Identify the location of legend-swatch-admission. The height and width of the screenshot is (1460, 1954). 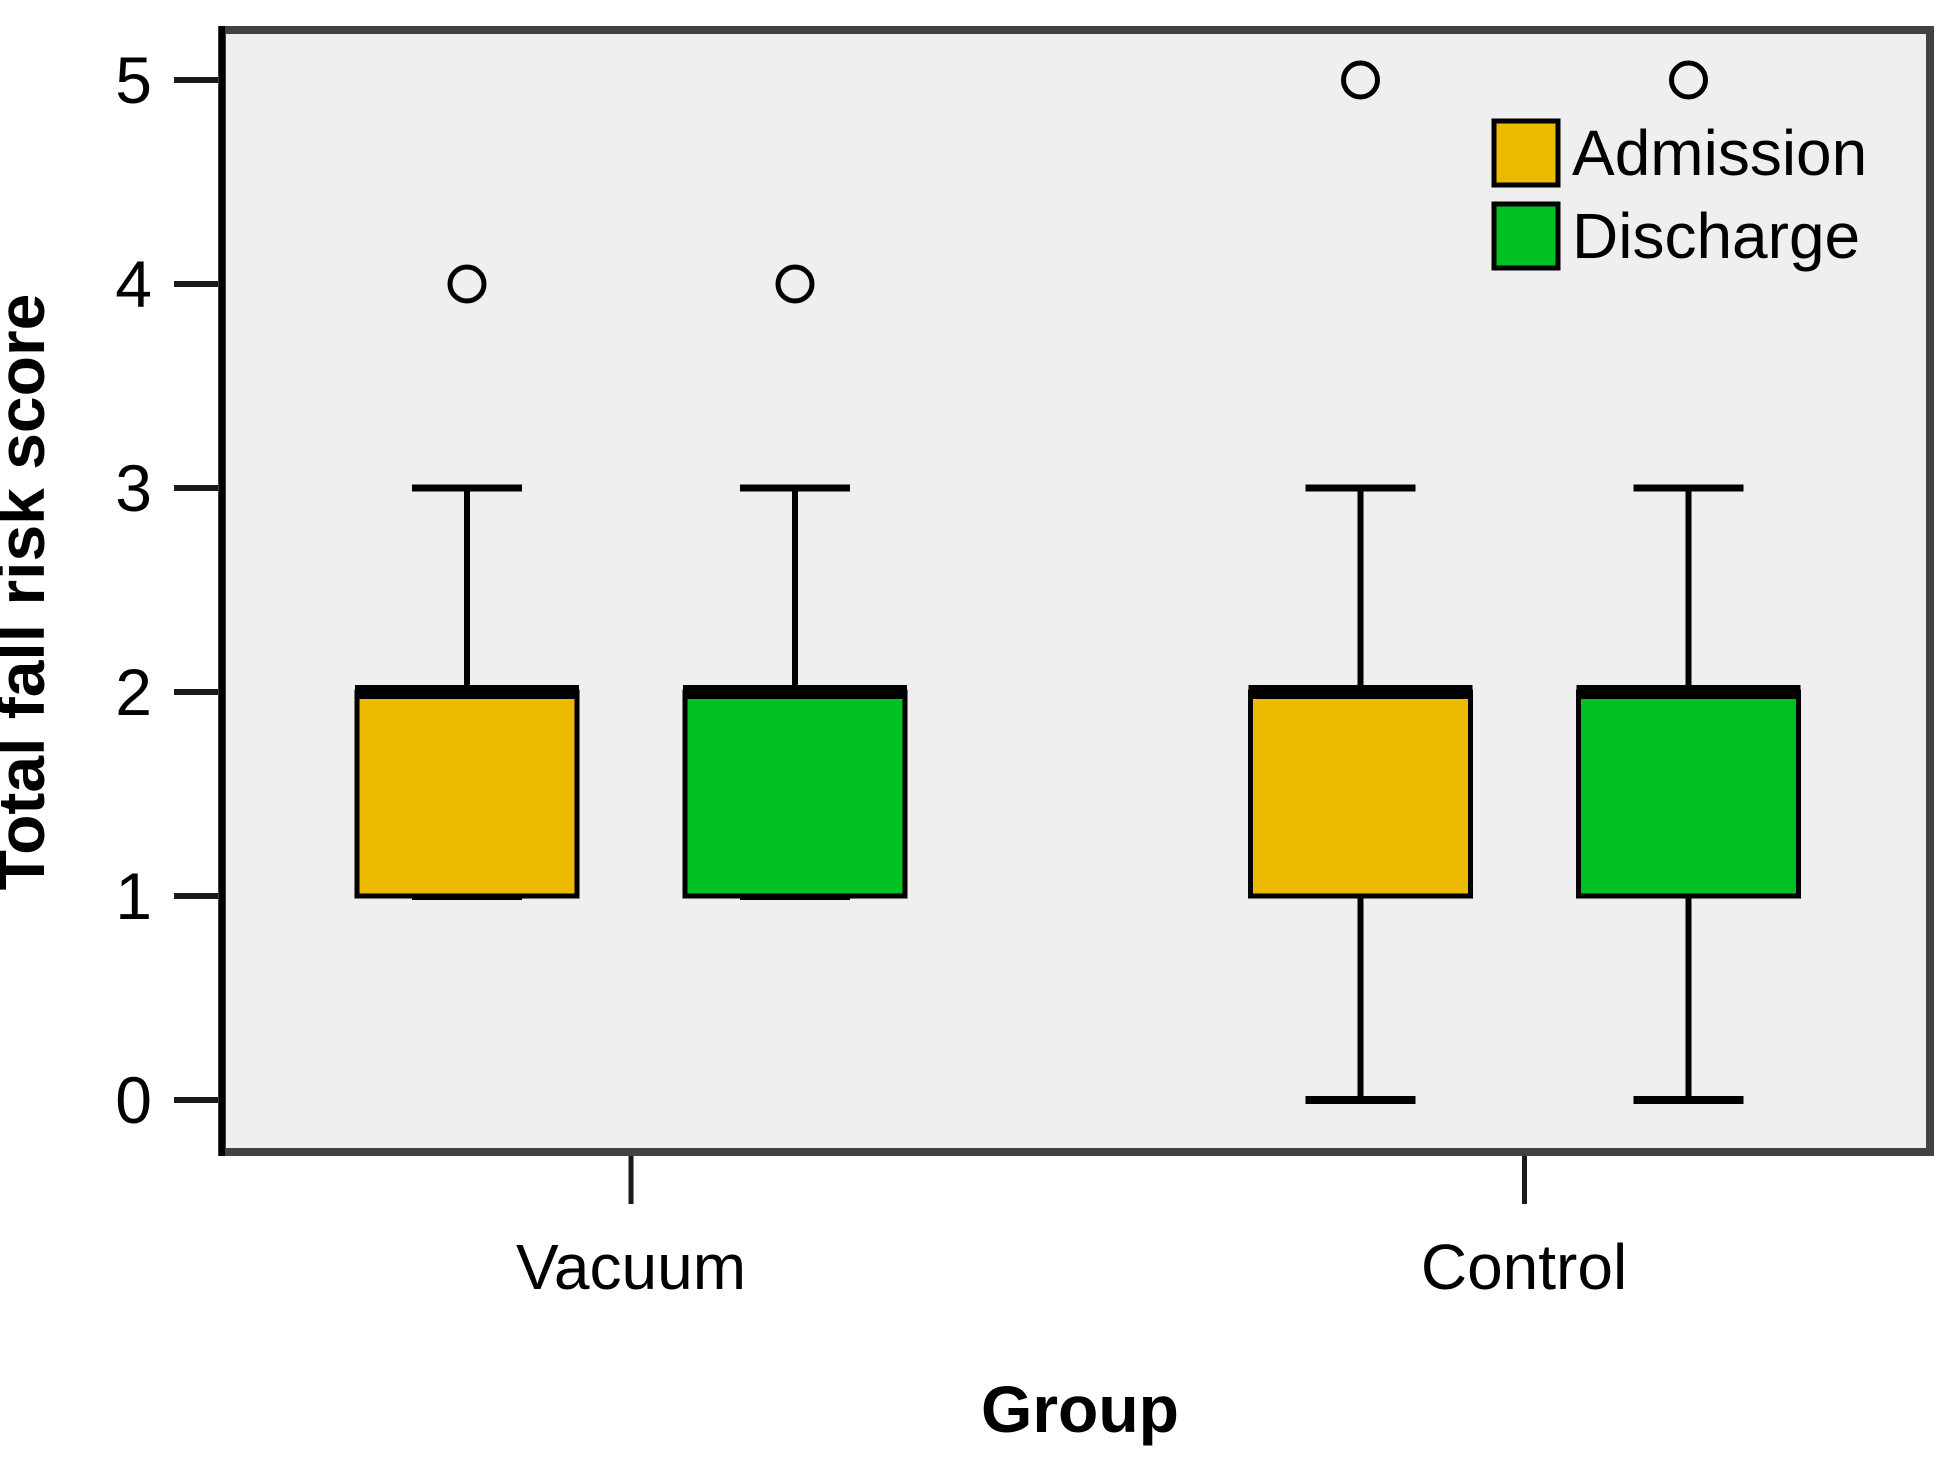
(1526, 153).